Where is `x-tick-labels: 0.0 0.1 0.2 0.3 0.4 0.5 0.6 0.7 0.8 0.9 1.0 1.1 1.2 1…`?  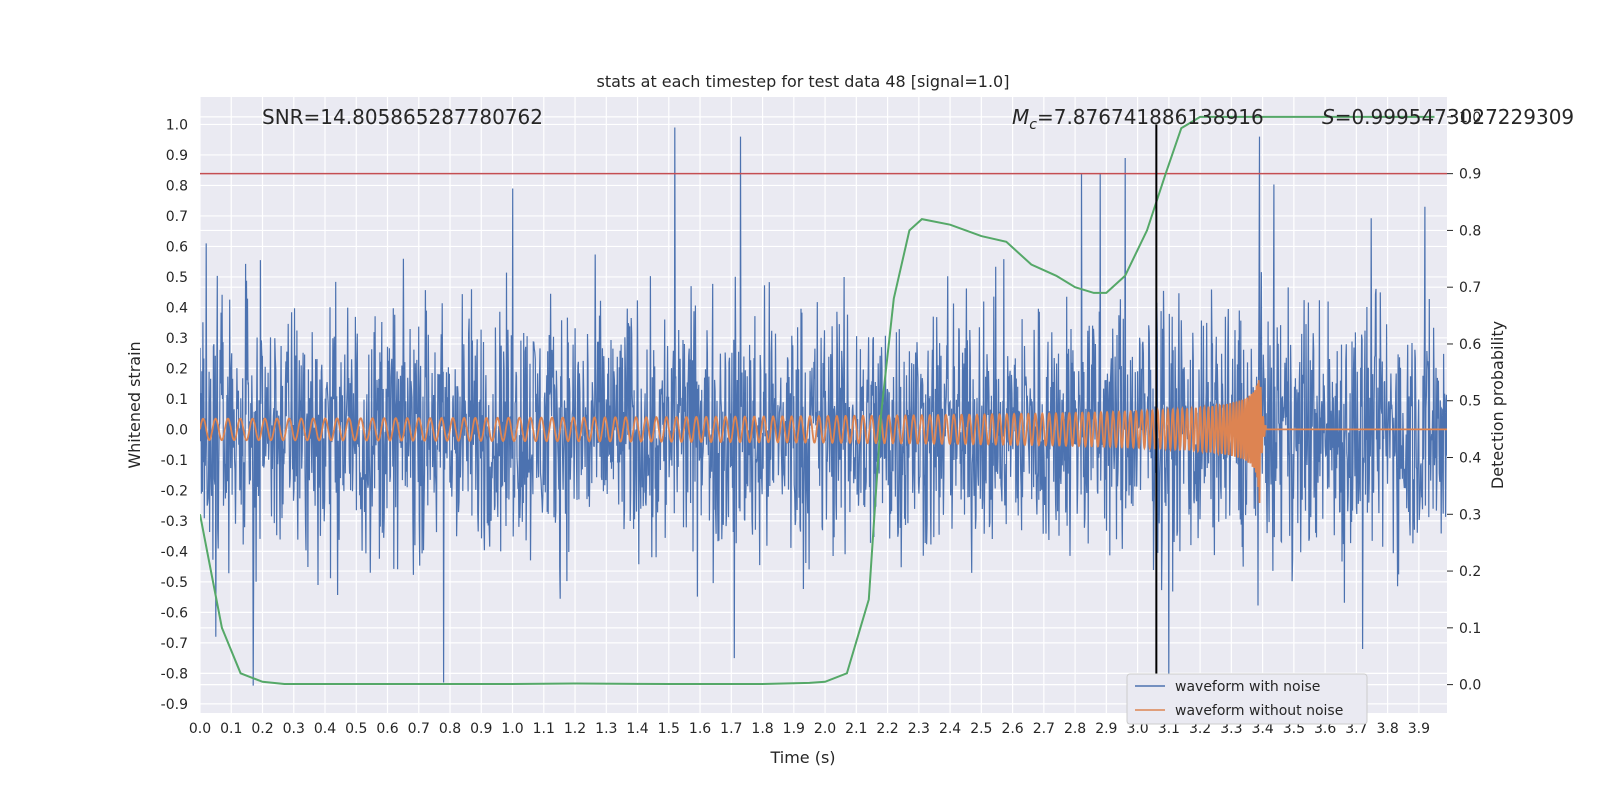 x-tick-labels: 0.0 0.1 0.2 0.3 0.4 0.5 0.6 0.7 0.8 0.9 1.0 1.1 1.2 1… is located at coordinates (809, 729).